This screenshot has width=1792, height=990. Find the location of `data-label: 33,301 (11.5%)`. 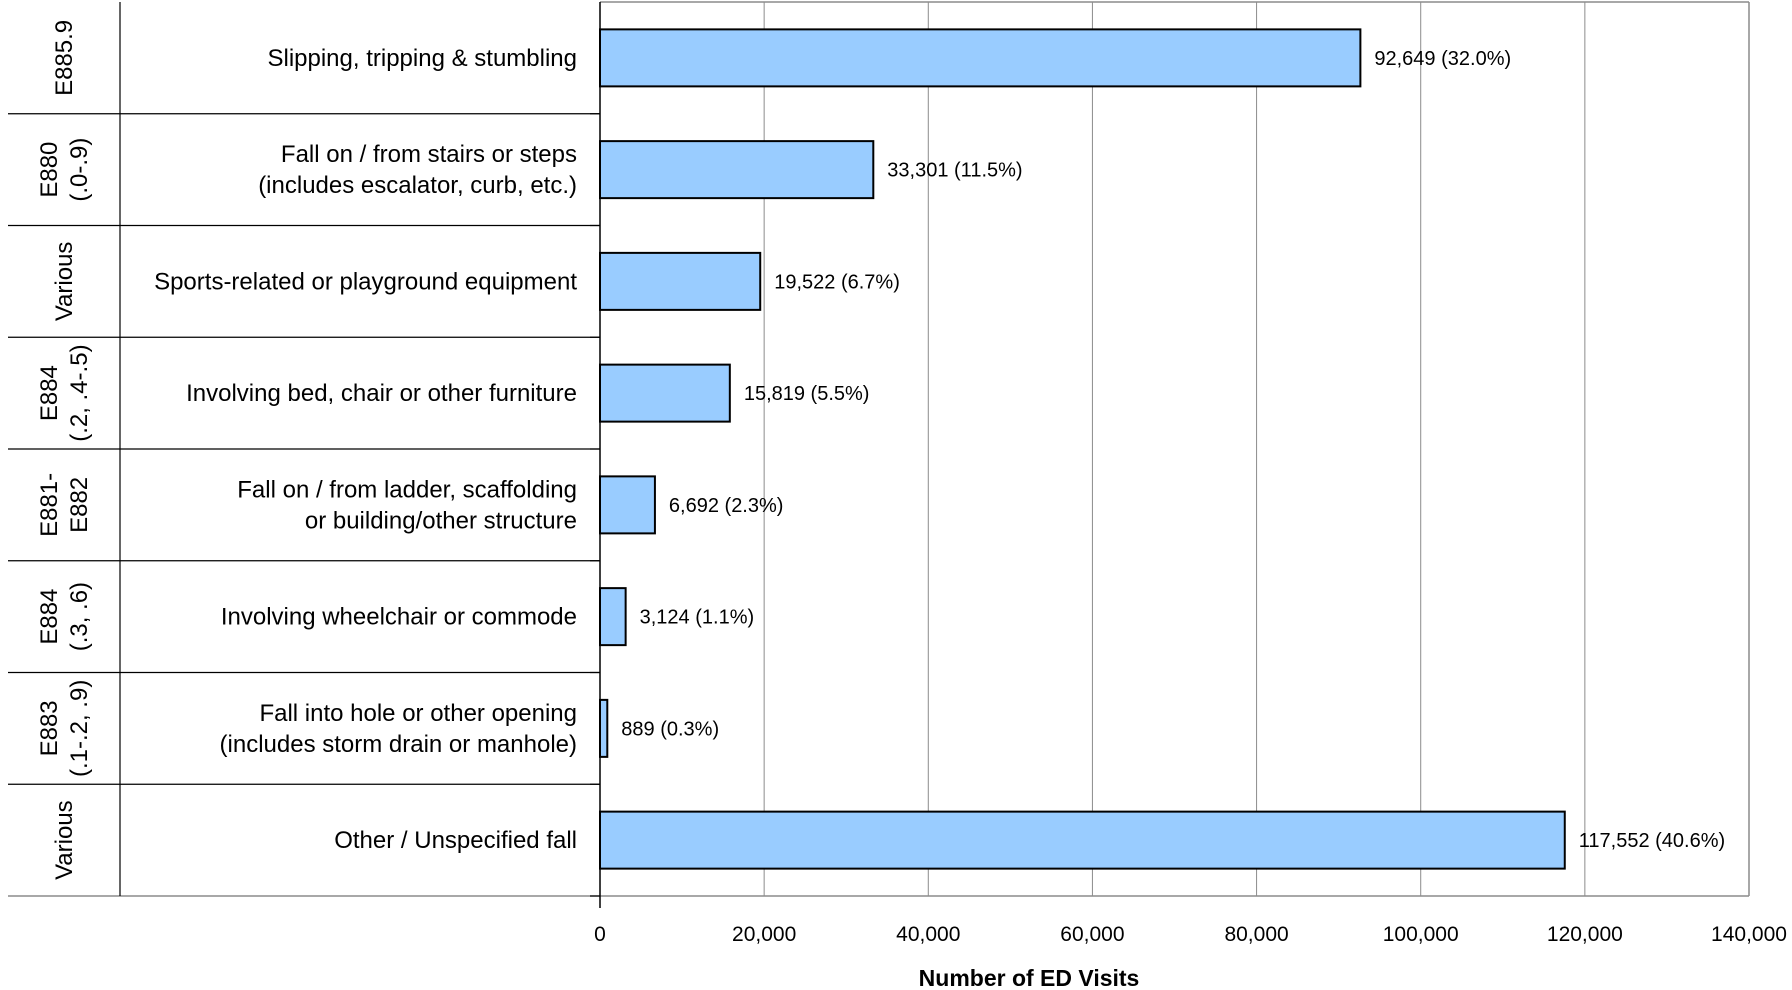

data-label: 33,301 (11.5%) is located at coordinates (954, 171).